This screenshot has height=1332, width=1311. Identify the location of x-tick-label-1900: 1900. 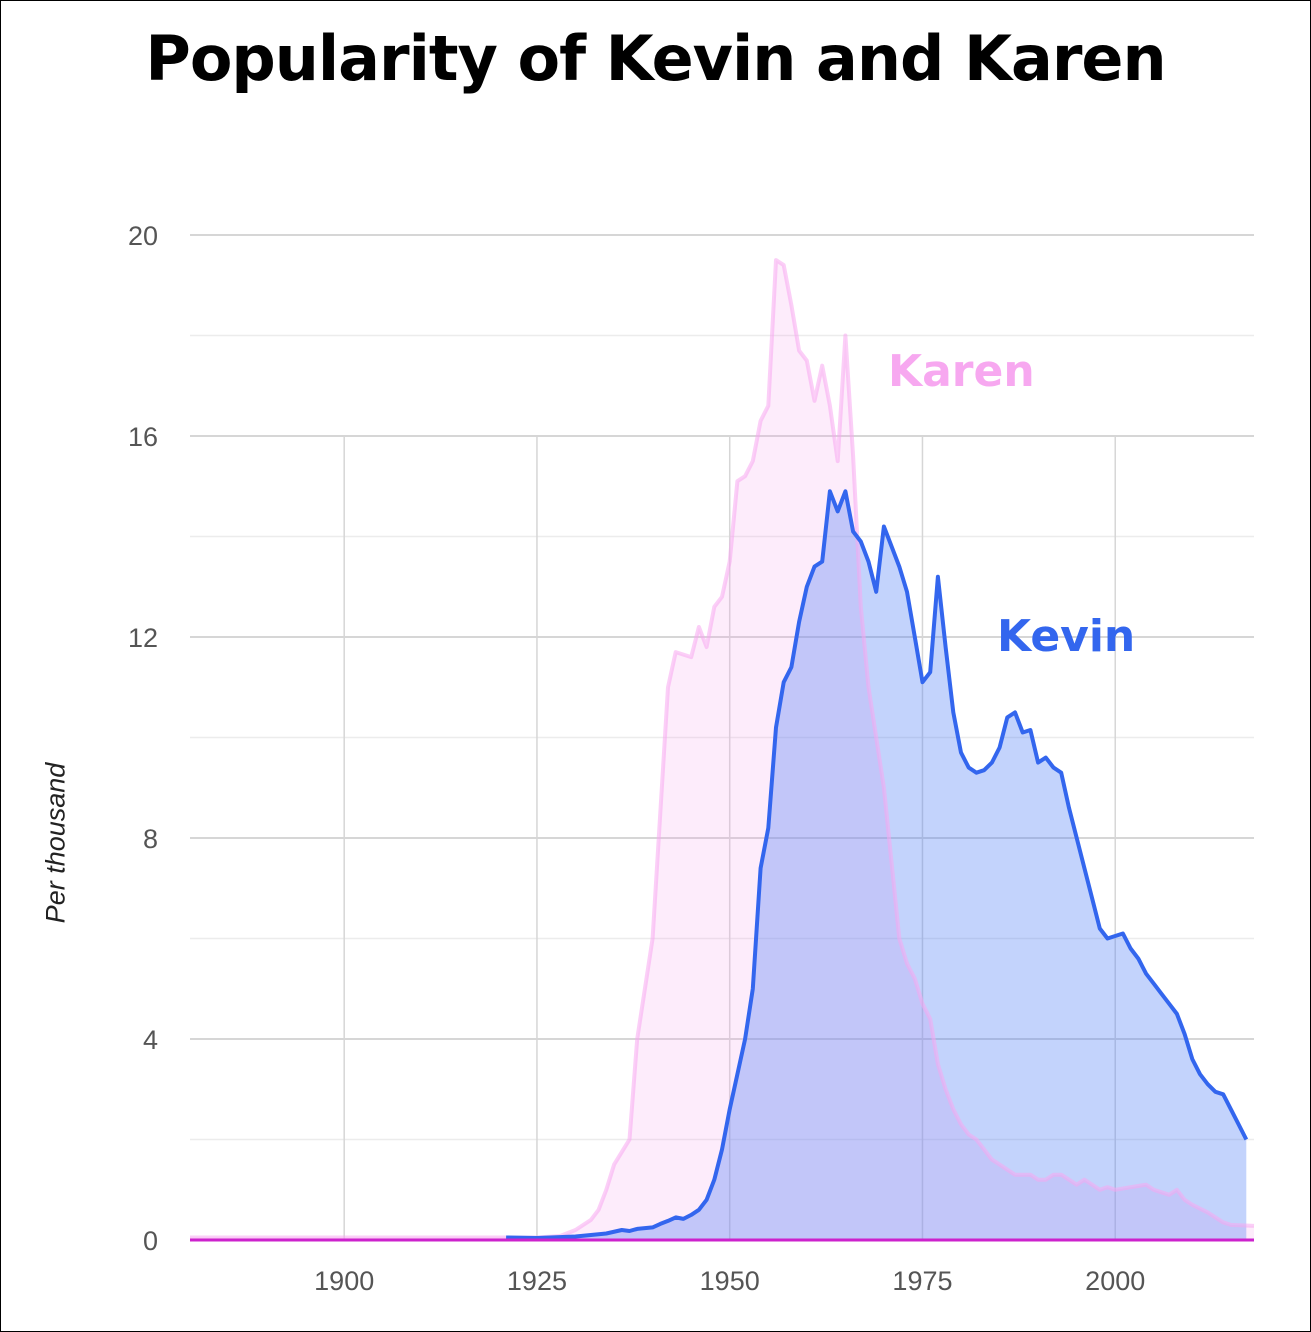
(344, 1281).